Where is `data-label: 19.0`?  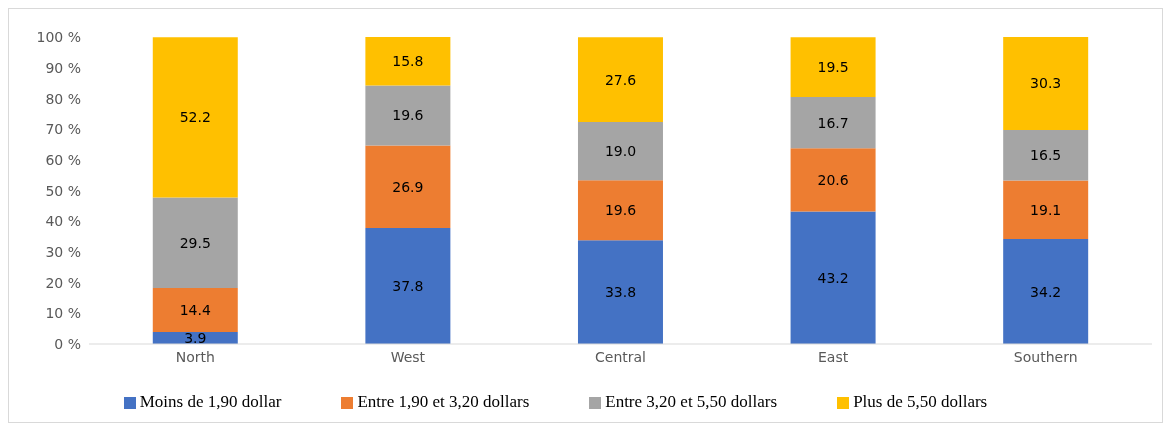
data-label: 19.0 is located at coordinates (620, 151).